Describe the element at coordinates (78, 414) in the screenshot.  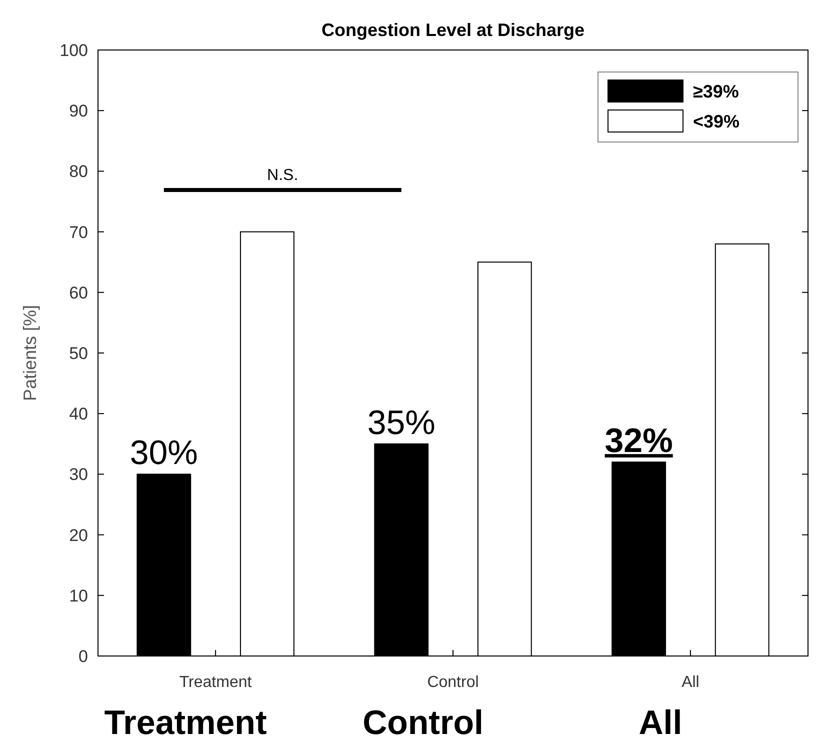
I see `y-tick-label: 40` at that location.